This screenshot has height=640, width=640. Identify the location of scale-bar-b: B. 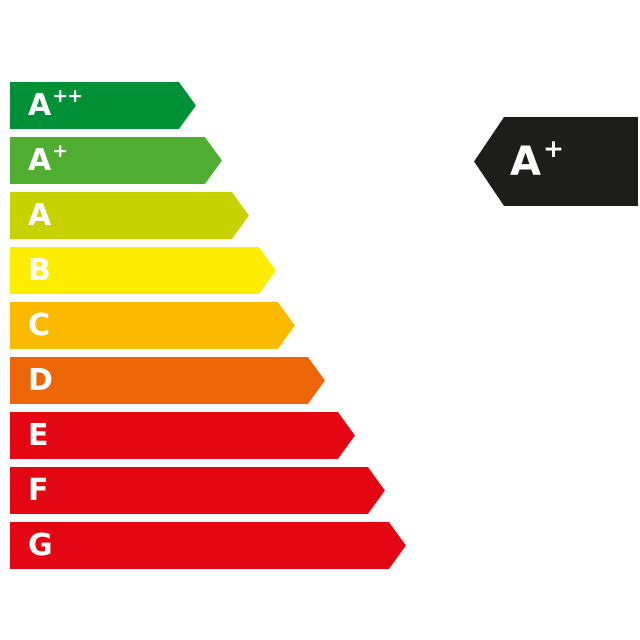
(143, 270).